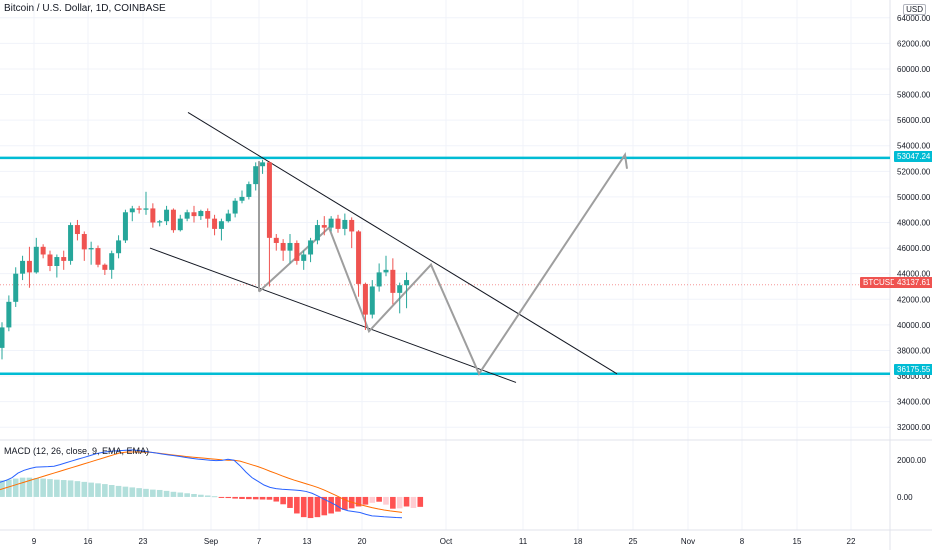  I want to click on price-tick-label: 56000.00, so click(914, 120).